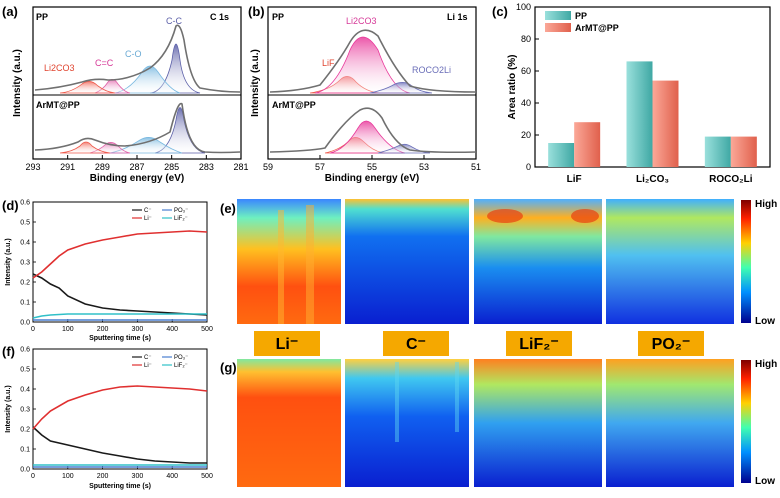  What do you see at coordinates (765, 321) in the screenshot?
I see `colorbar-e-low: Low` at bounding box center [765, 321].